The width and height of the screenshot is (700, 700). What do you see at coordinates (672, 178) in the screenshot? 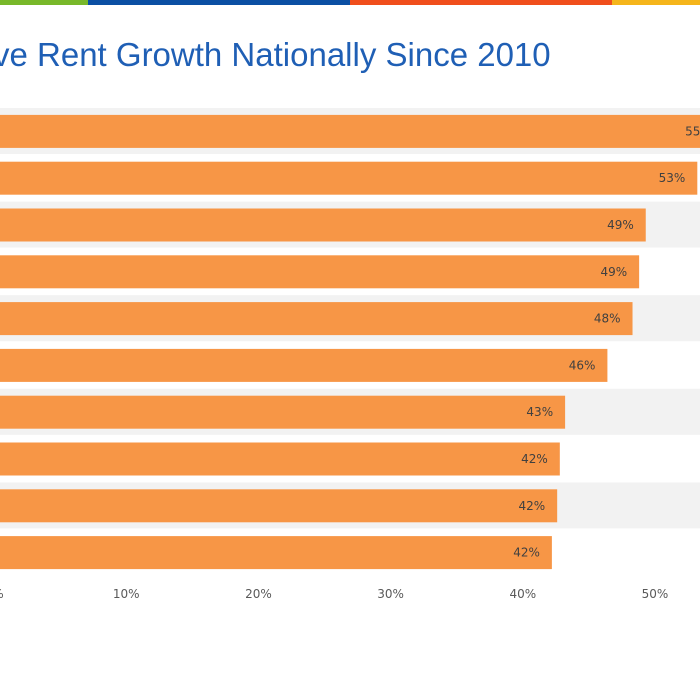
I see `bar-data-label: 53%` at bounding box center [672, 178].